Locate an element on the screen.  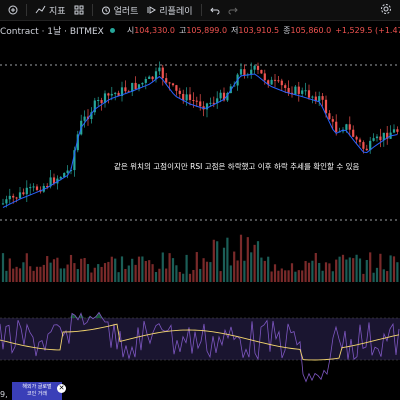
layout-button is located at coordinates (79, 10).